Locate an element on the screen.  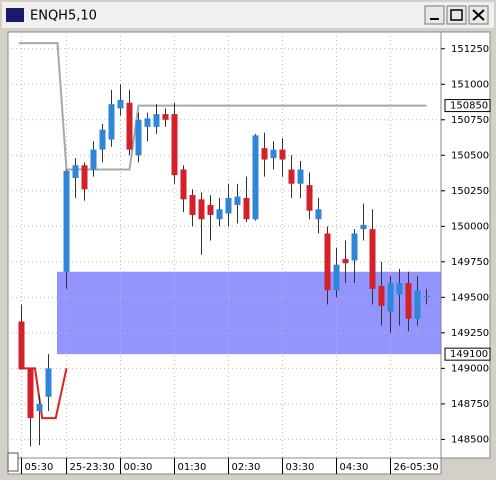
x-tick-label: 01:30 is located at coordinates (192, 467).